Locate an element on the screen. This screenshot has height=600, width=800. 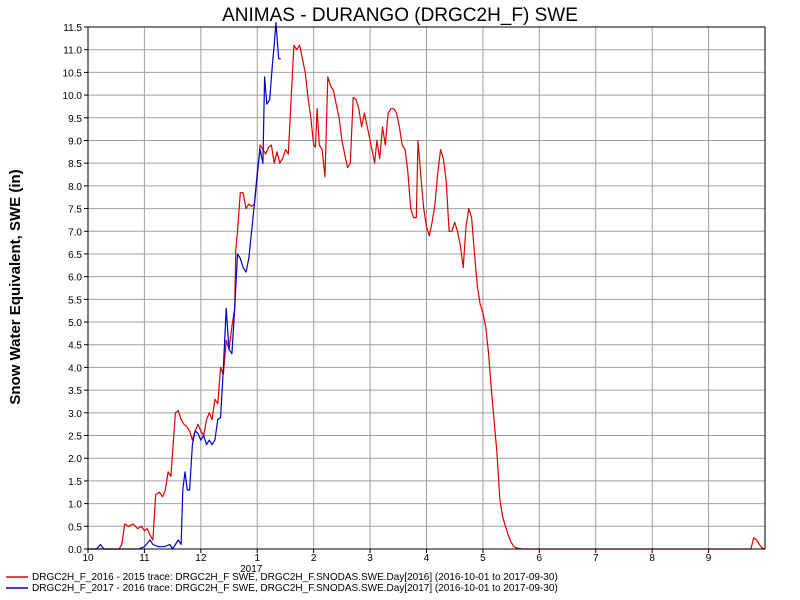
x-tick-label: 12 is located at coordinates (201, 558).